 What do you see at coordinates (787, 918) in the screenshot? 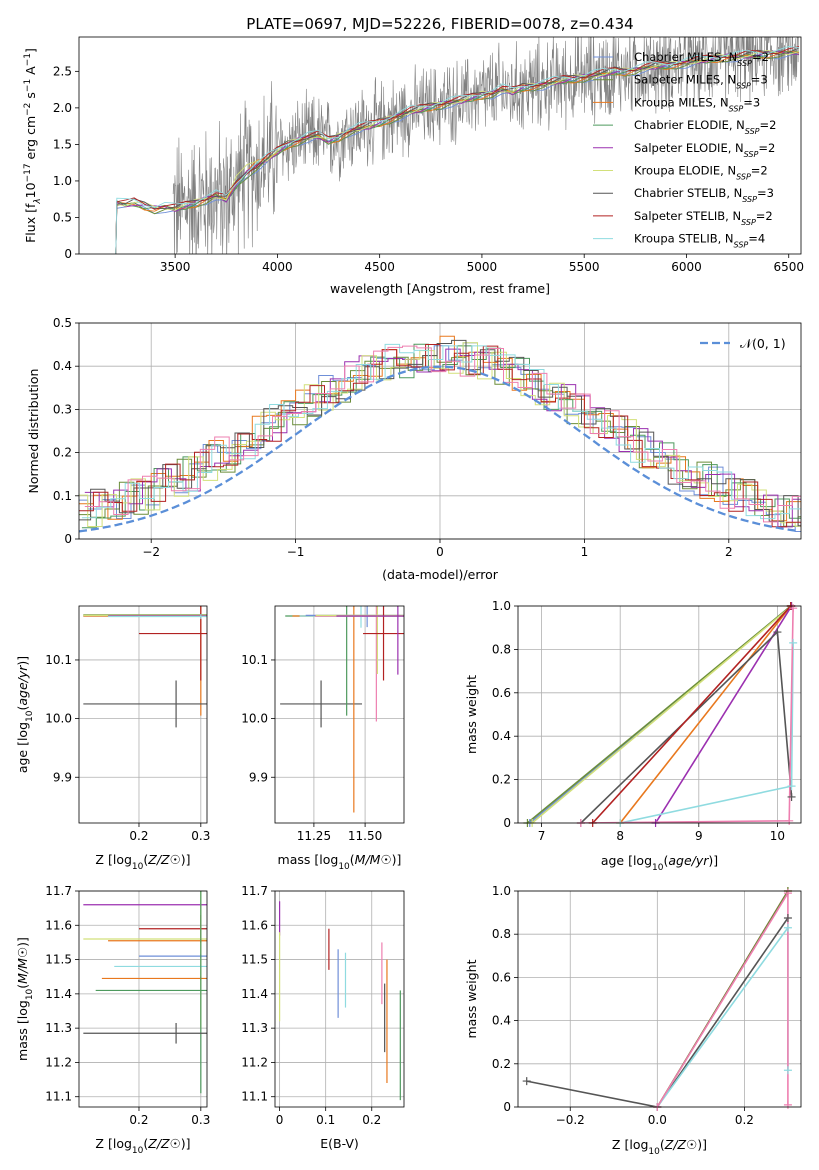
I see `weight-marker-chabrier_stelib` at bounding box center [787, 918].